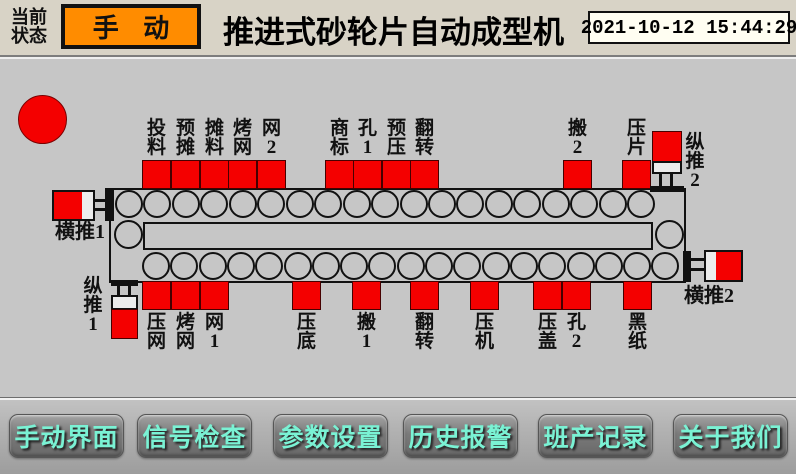 This screenshot has width=796, height=474. What do you see at coordinates (124, 324) in the screenshot?
I see `left-vertical-pusher-block` at bounding box center [124, 324].